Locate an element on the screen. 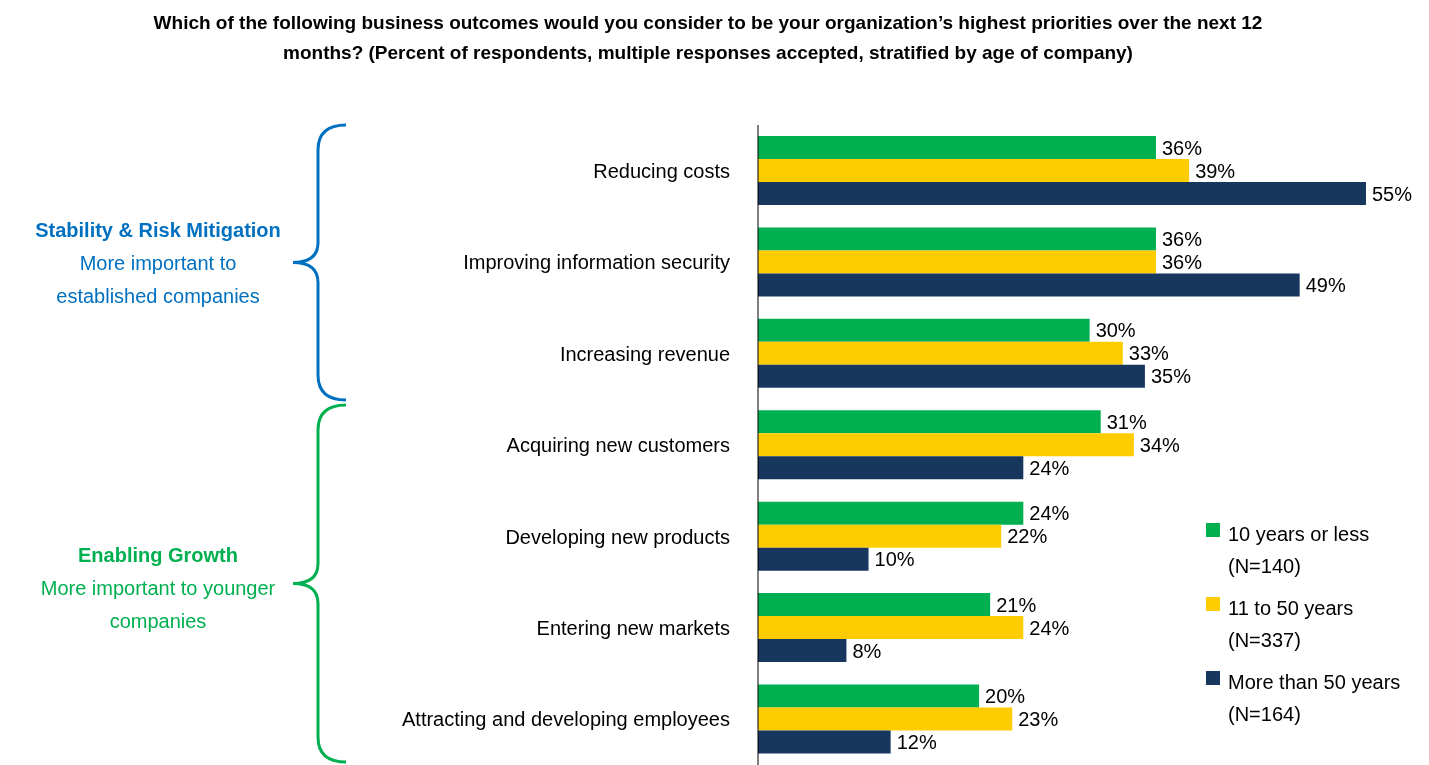 Image resolution: width=1429 pixels, height=765 pixels. y-tick-label: Acquiring new customers is located at coordinates (618, 445).